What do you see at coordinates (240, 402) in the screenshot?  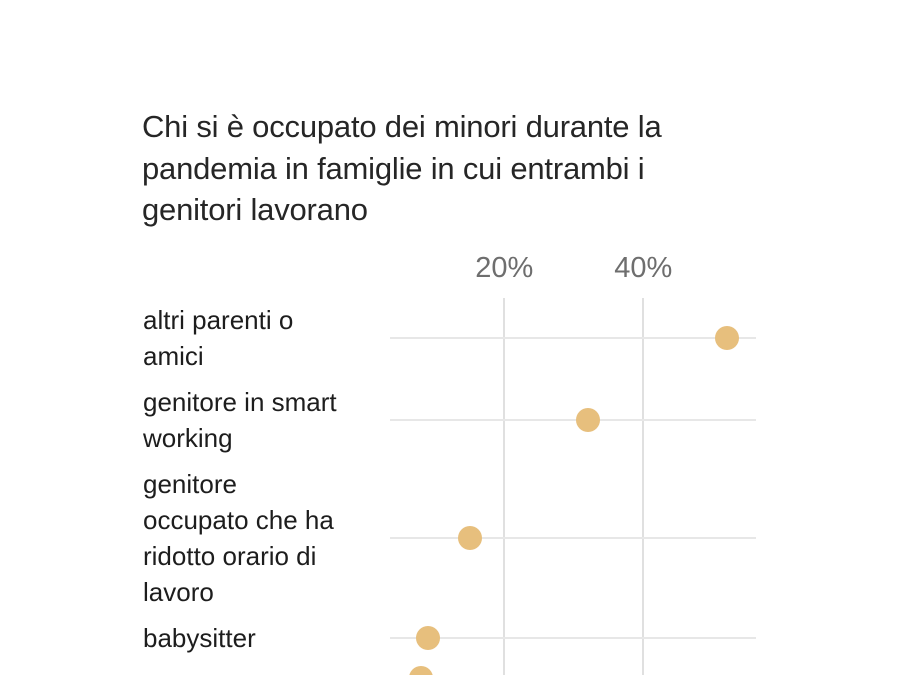 I see `category-label-line: genitore in smart` at bounding box center [240, 402].